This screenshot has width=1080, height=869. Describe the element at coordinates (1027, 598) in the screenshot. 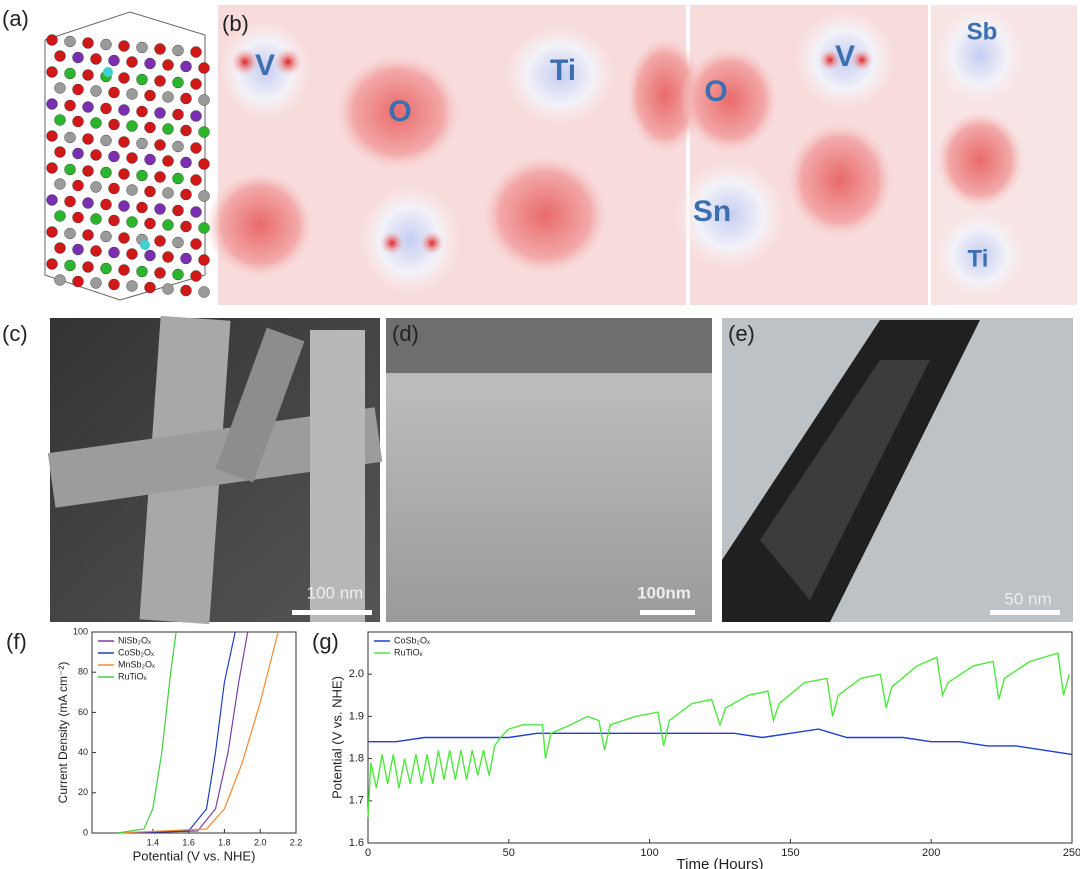

I see `scale-bar-label: 50 nm` at that location.